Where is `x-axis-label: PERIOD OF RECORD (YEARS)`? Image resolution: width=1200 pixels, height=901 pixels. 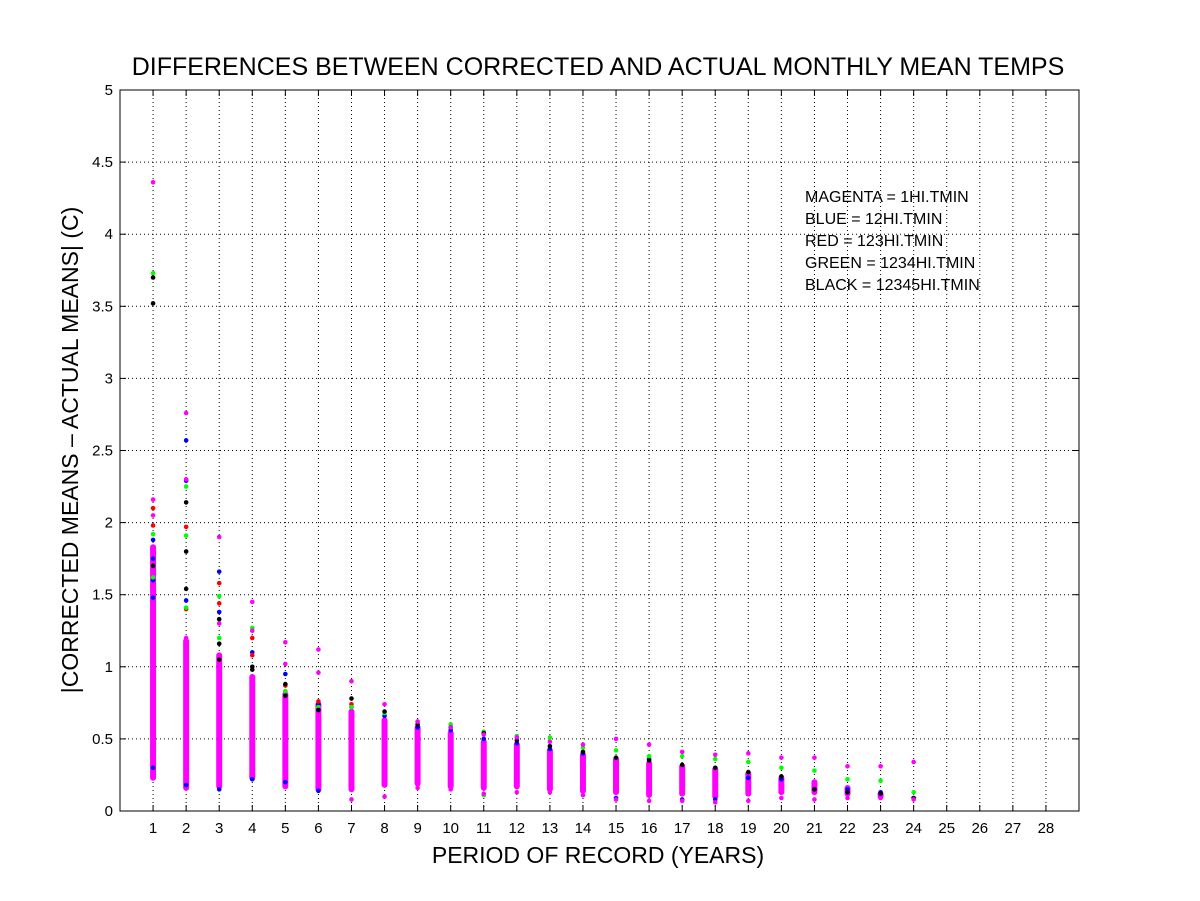
x-axis-label: PERIOD OF RECORD (YEARS) is located at coordinates (598, 855).